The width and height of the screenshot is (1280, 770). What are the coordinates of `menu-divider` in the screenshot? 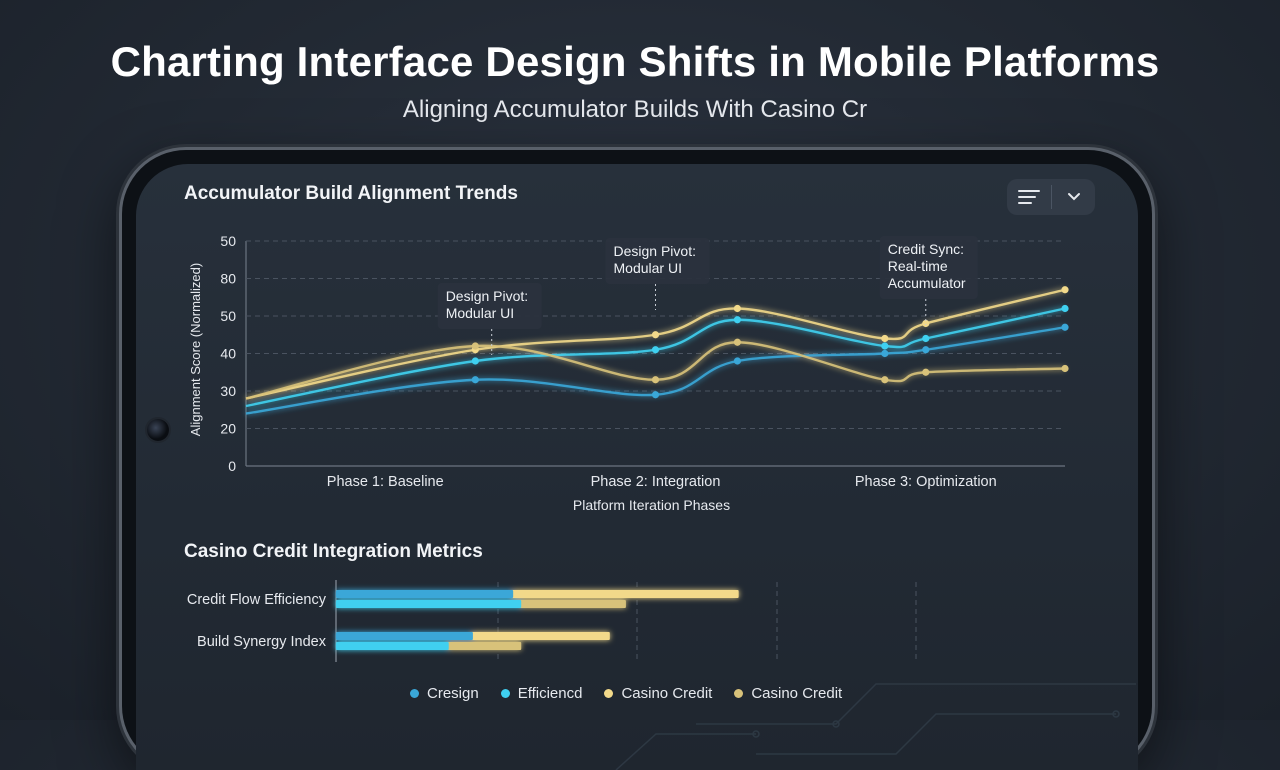 It's located at (1051, 197).